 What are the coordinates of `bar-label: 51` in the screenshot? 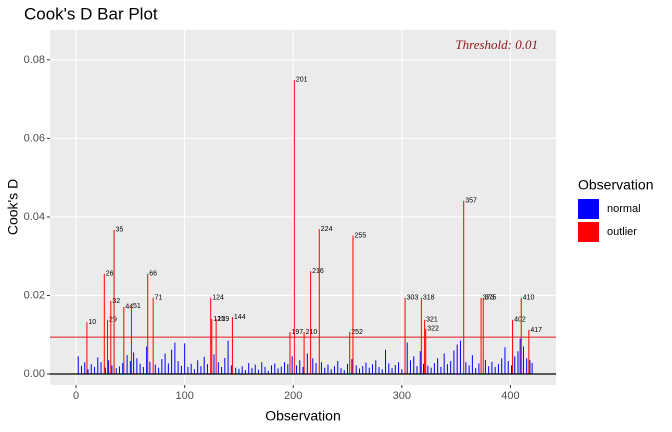 It's located at (137, 306).